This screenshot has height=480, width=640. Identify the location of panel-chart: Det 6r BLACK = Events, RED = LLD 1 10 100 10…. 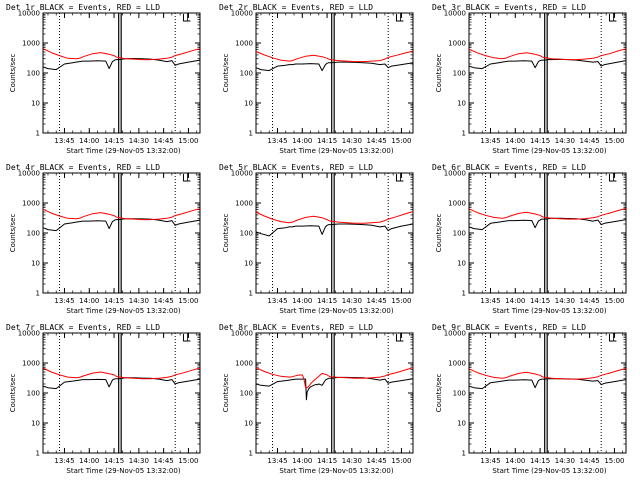
(529, 239).